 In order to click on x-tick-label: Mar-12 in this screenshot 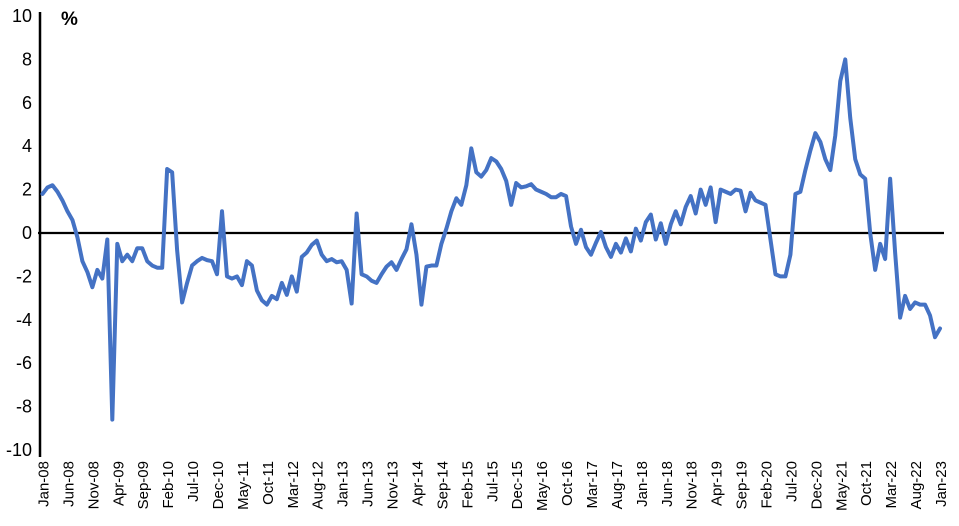, I will do `click(293, 485)`.